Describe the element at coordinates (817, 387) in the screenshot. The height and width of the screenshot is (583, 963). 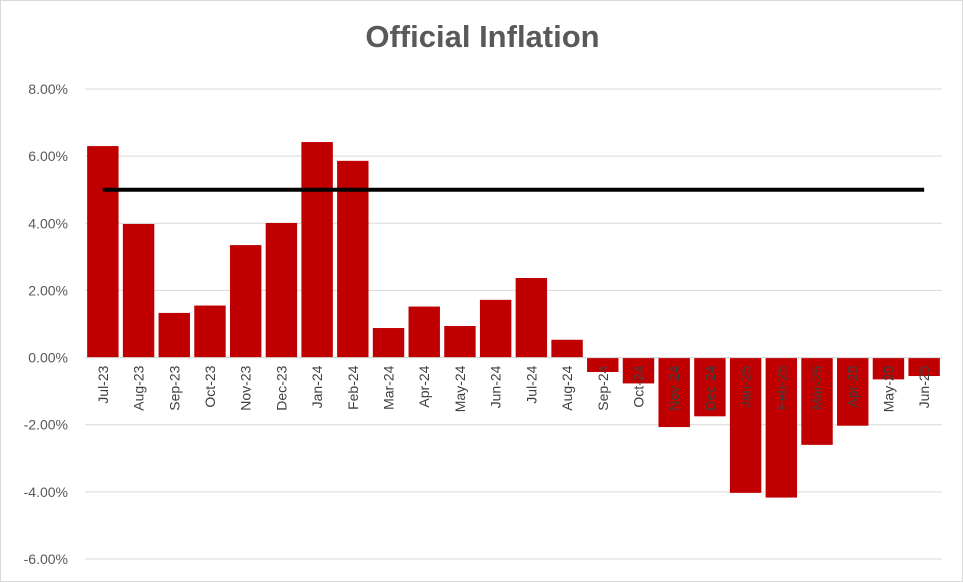
I see `category-label: Mar-25` at that location.